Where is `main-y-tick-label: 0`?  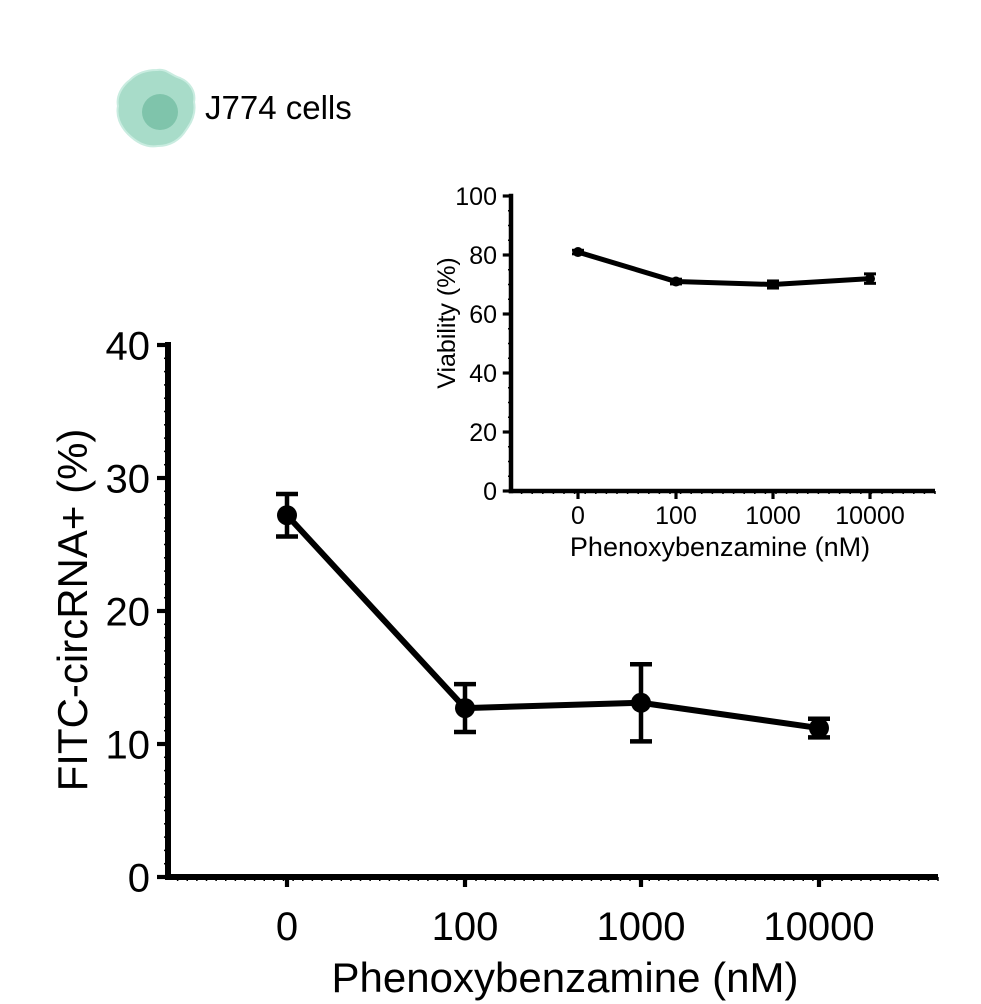 main-y-tick-label: 0 is located at coordinates (139, 878).